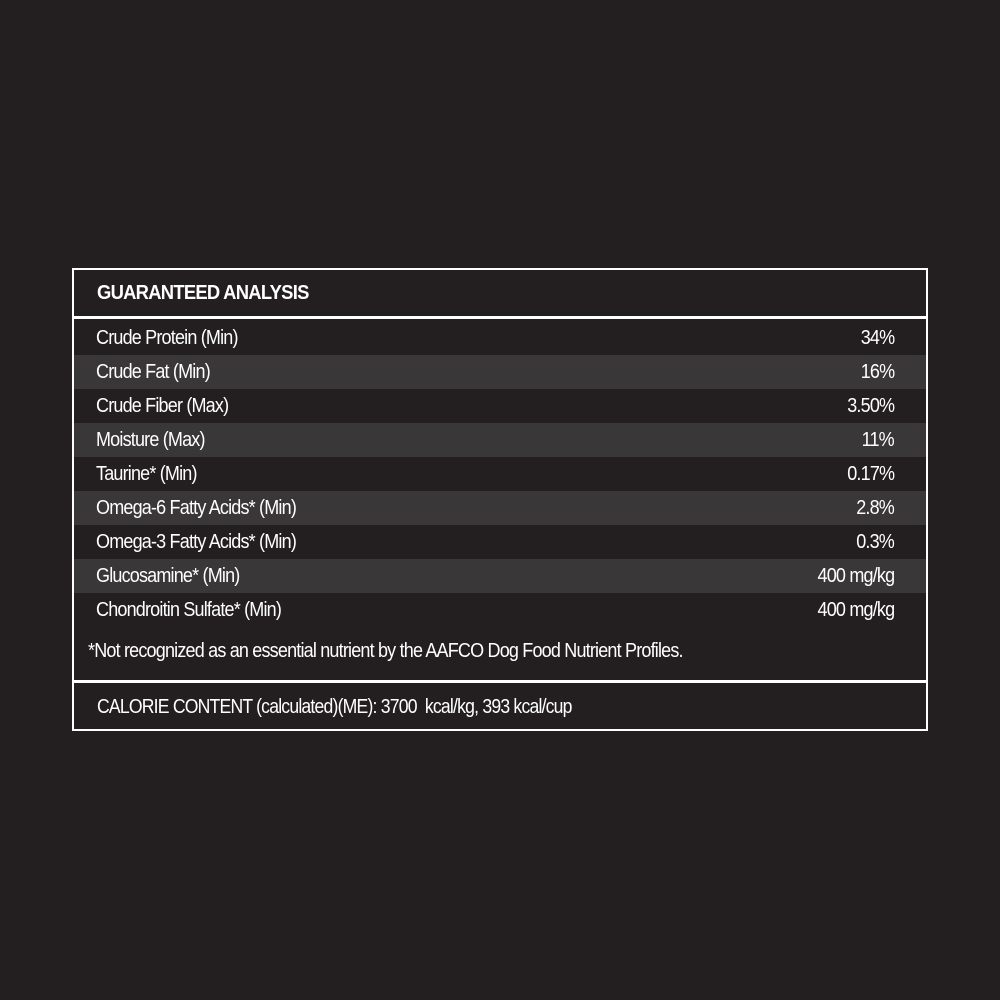 The height and width of the screenshot is (1000, 1000). What do you see at coordinates (500, 542) in the screenshot?
I see `table-row: Omega-3 Fatty Acids* (Min) 0.3%` at bounding box center [500, 542].